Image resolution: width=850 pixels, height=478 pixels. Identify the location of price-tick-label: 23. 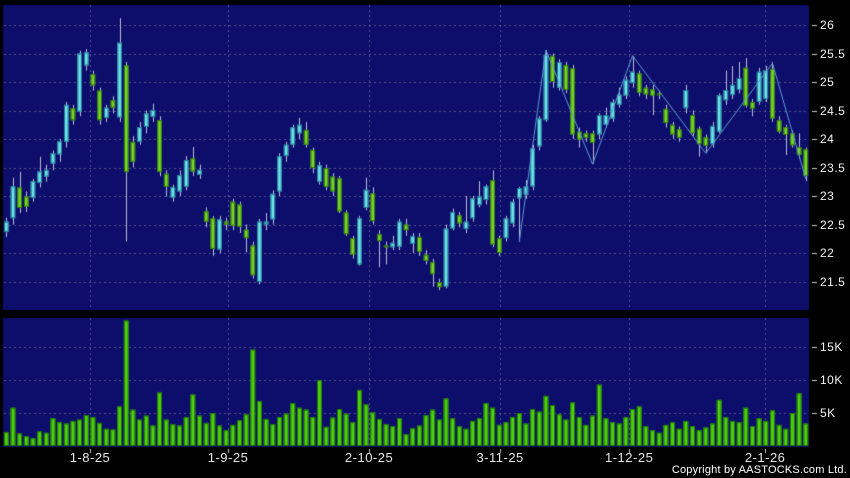
(827, 196).